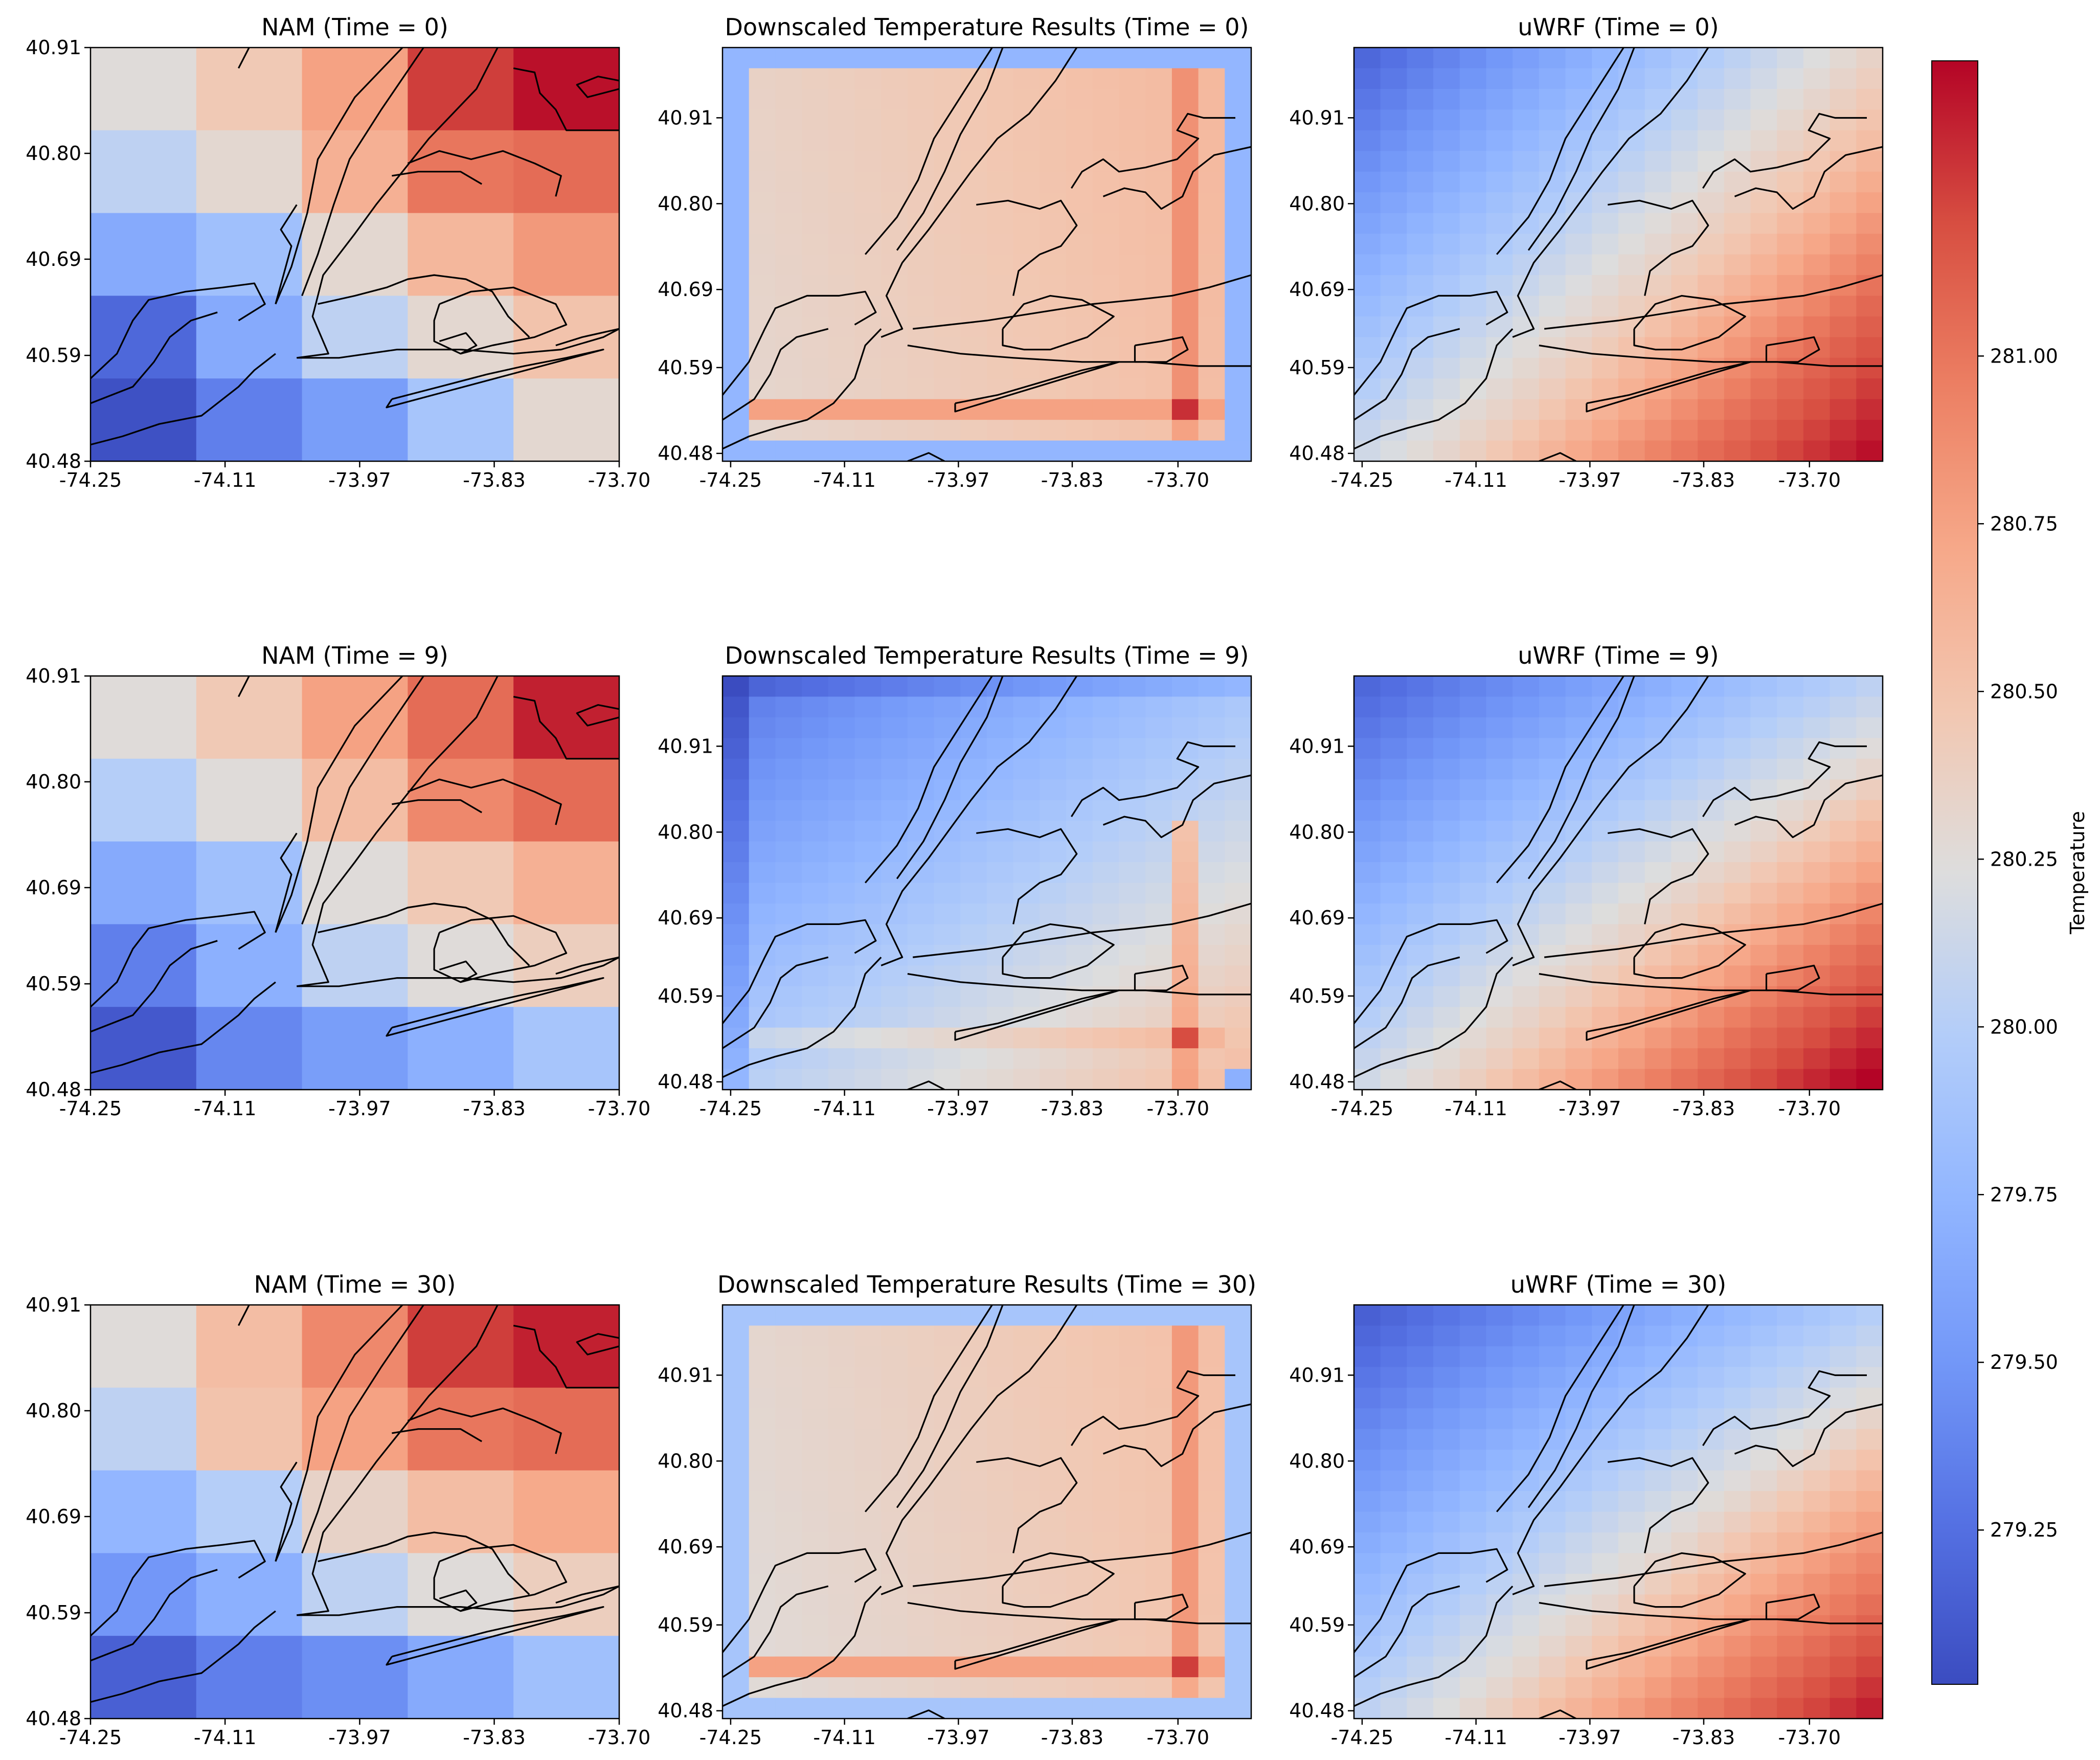 The height and width of the screenshot is (1760, 2100). Describe the element at coordinates (495, 1108) in the screenshot. I see `x-tick-label: -73.83` at that location.